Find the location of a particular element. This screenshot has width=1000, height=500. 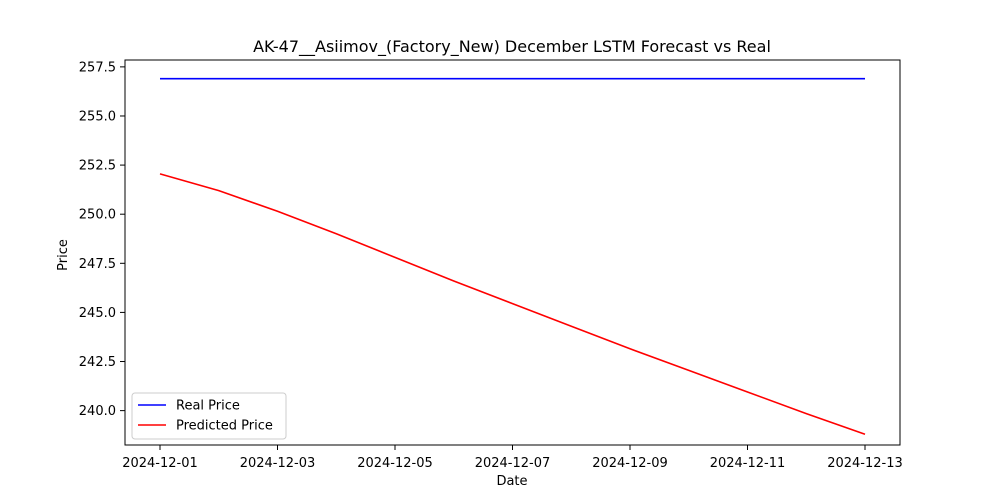

legend-entry: Real Price is located at coordinates (208, 406).